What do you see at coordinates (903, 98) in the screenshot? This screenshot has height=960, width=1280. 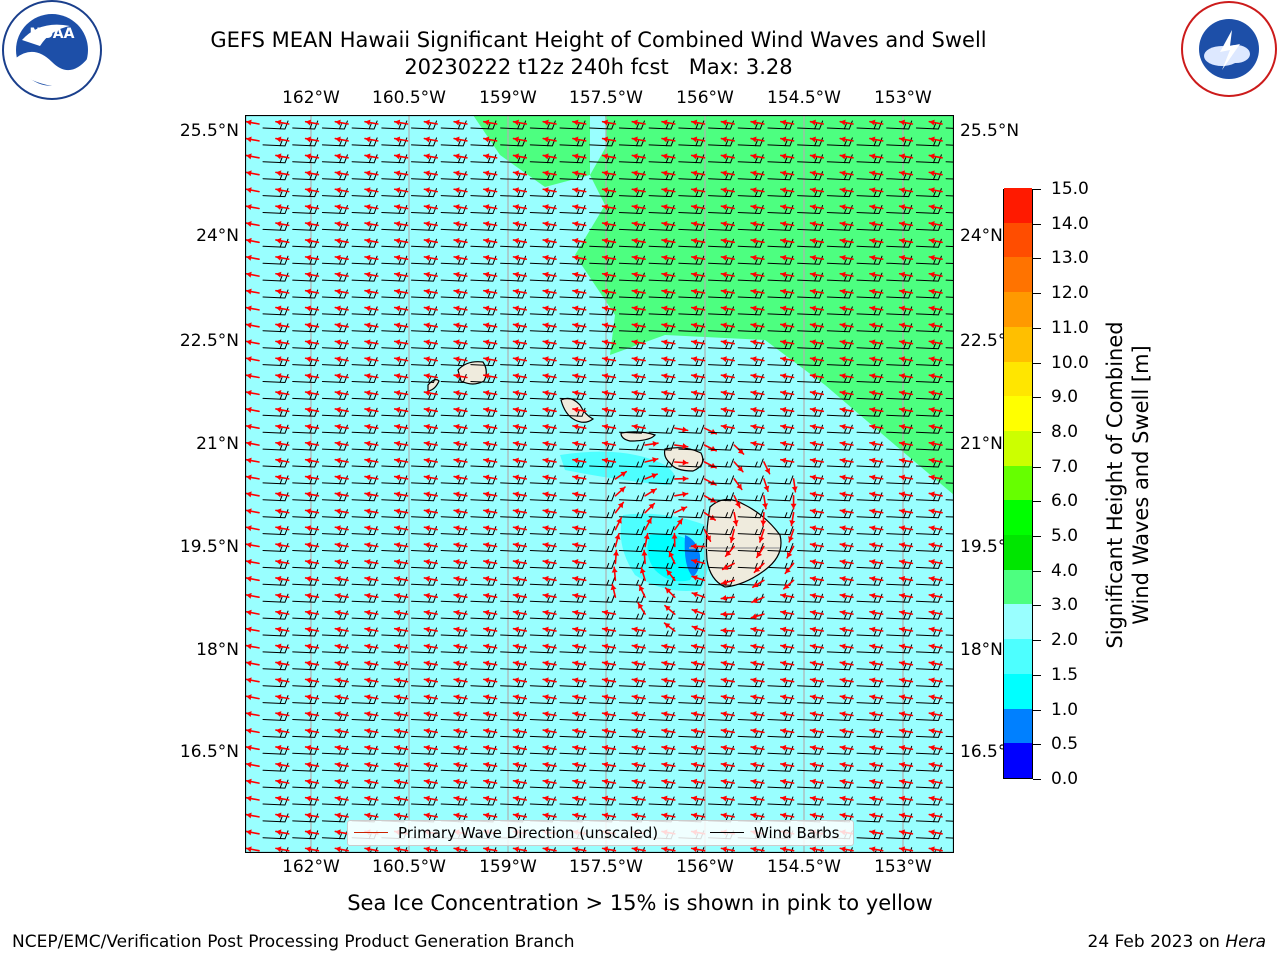 I see `longitude-label-top: 153°W` at bounding box center [903, 98].